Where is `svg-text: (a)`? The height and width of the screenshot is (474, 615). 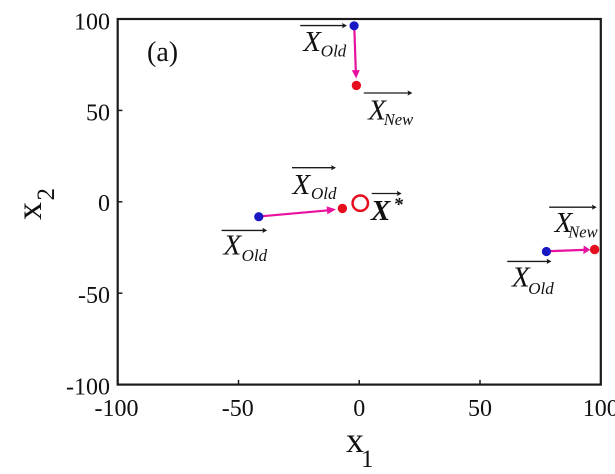
svg-text: (a) is located at coordinates (162, 52).